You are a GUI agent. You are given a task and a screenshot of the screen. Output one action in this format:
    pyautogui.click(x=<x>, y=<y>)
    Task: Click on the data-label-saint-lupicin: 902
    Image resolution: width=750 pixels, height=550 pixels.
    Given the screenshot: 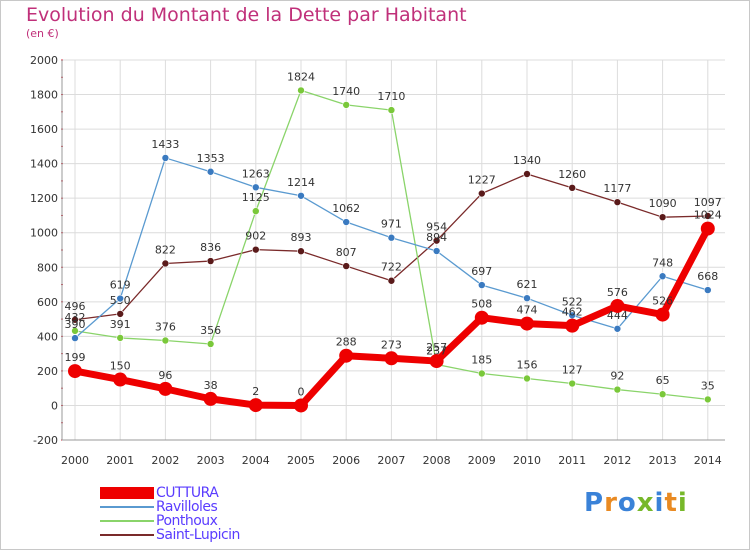 What is the action you would take?
    pyautogui.click(x=255, y=236)
    